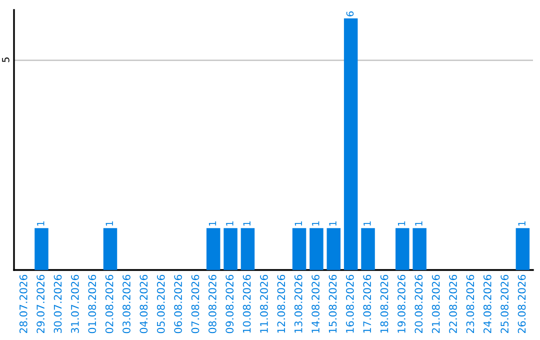  What do you see at coordinates (316, 303) in the screenshot?
I see `x-tick-label: 14.08.2026` at bounding box center [316, 303].